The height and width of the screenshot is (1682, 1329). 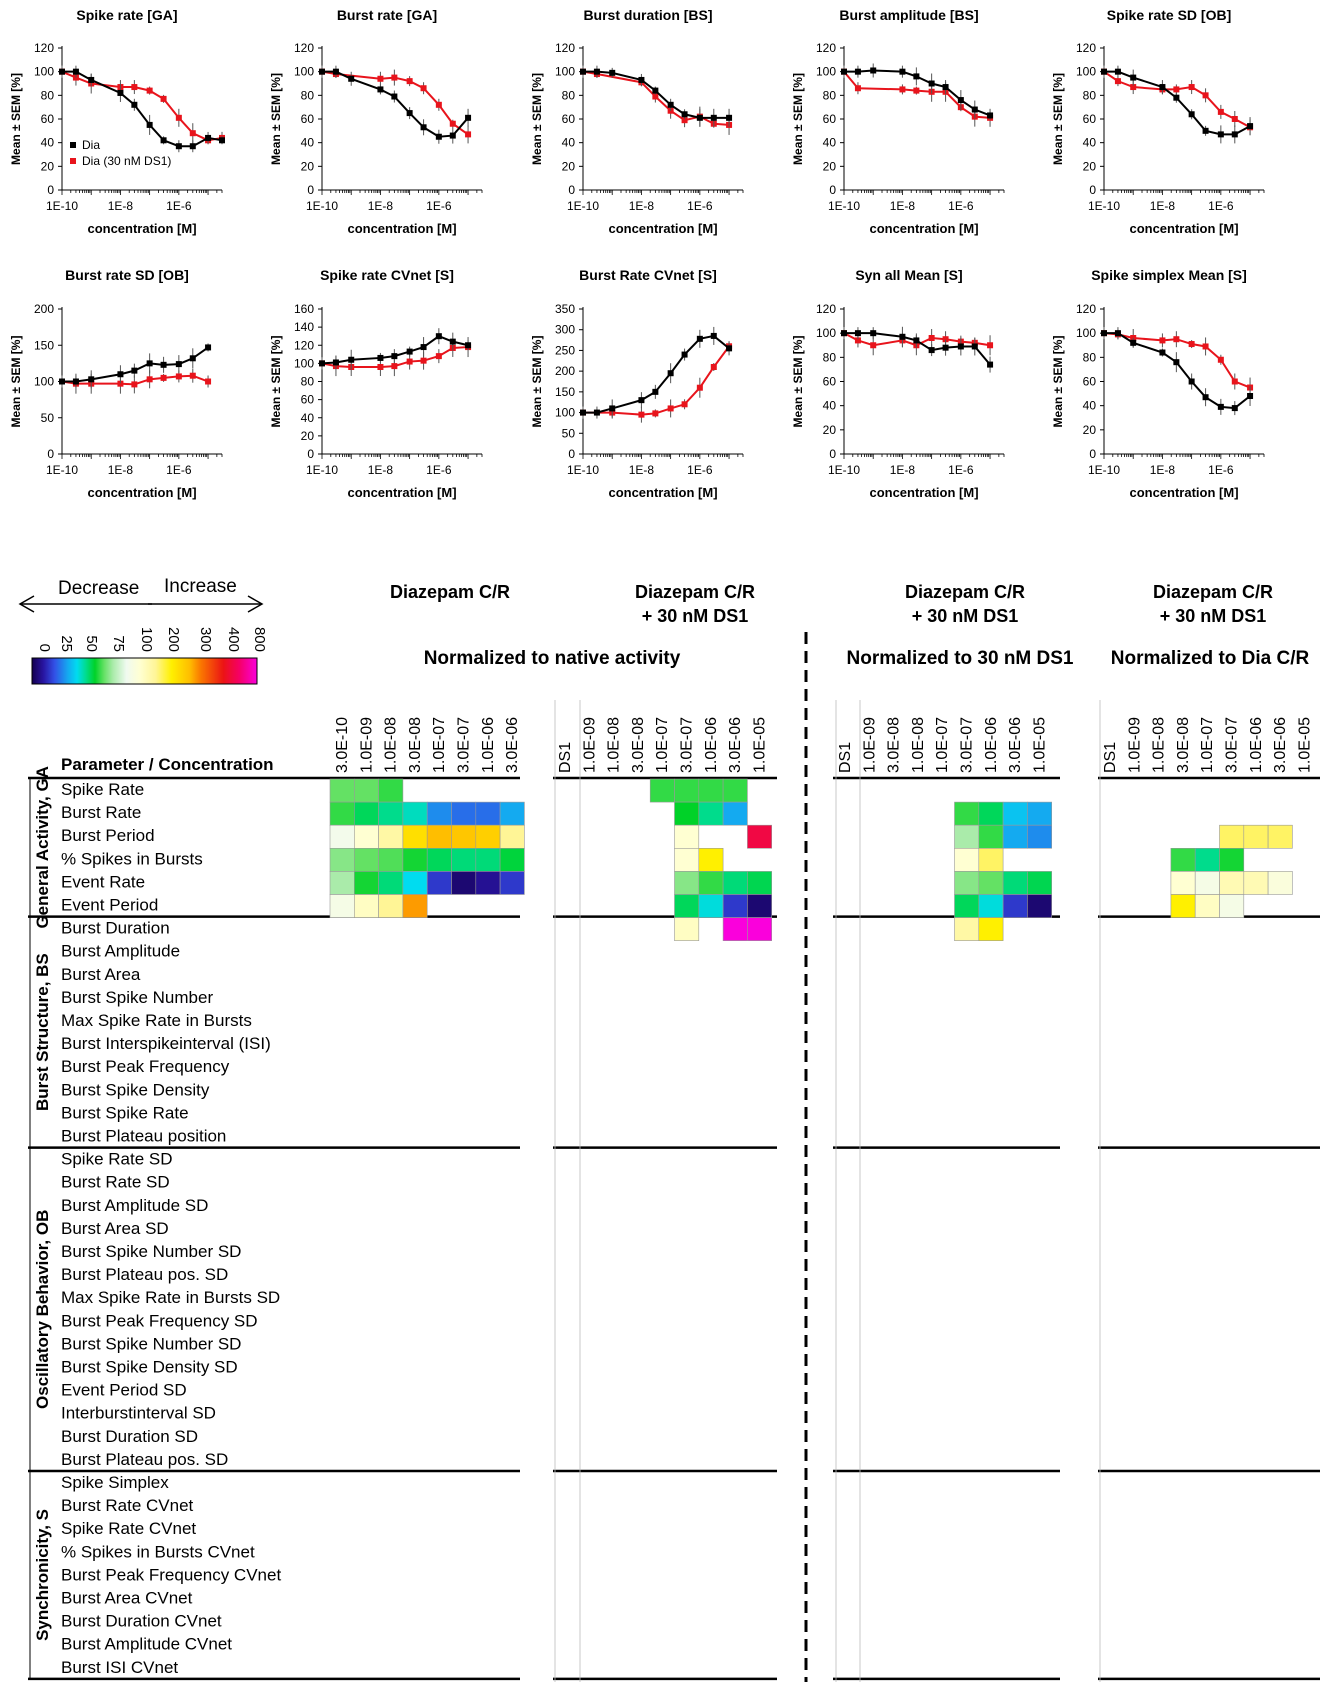 I want to click on x-tick-label: 1E-6, so click(x=439, y=470).